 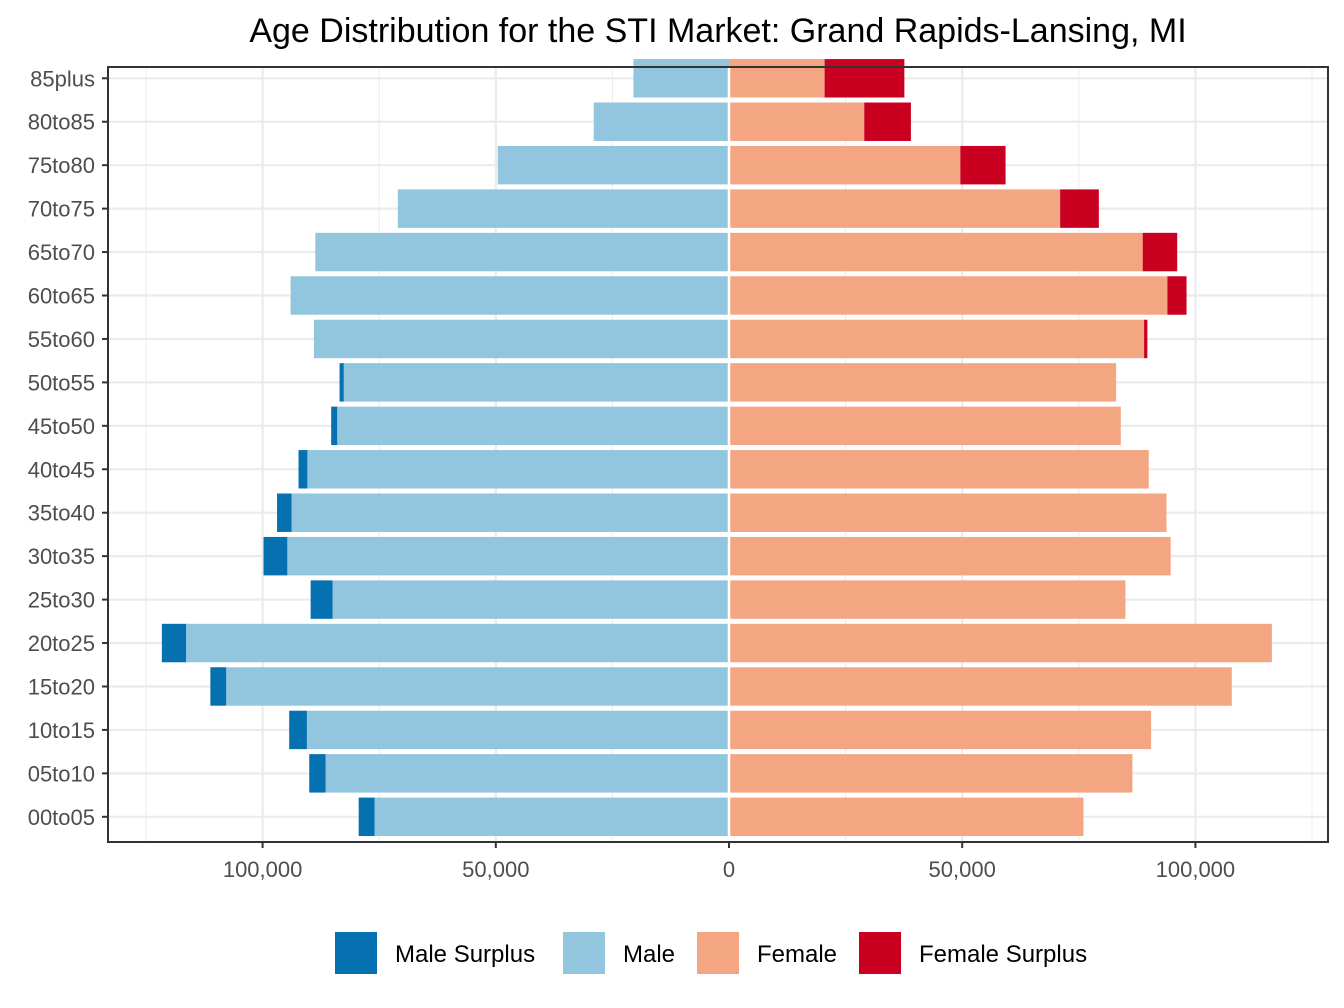 I want to click on bar-female-80to85, so click(x=797, y=121).